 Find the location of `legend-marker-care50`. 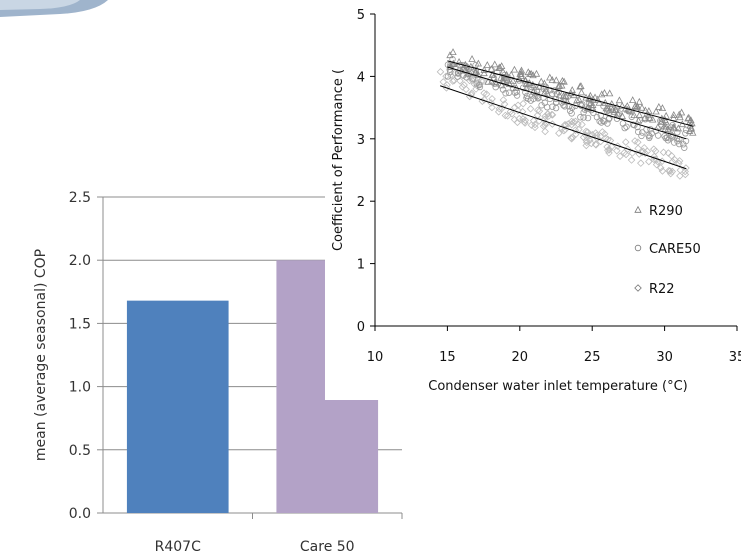

legend-marker-care50 is located at coordinates (638, 248).